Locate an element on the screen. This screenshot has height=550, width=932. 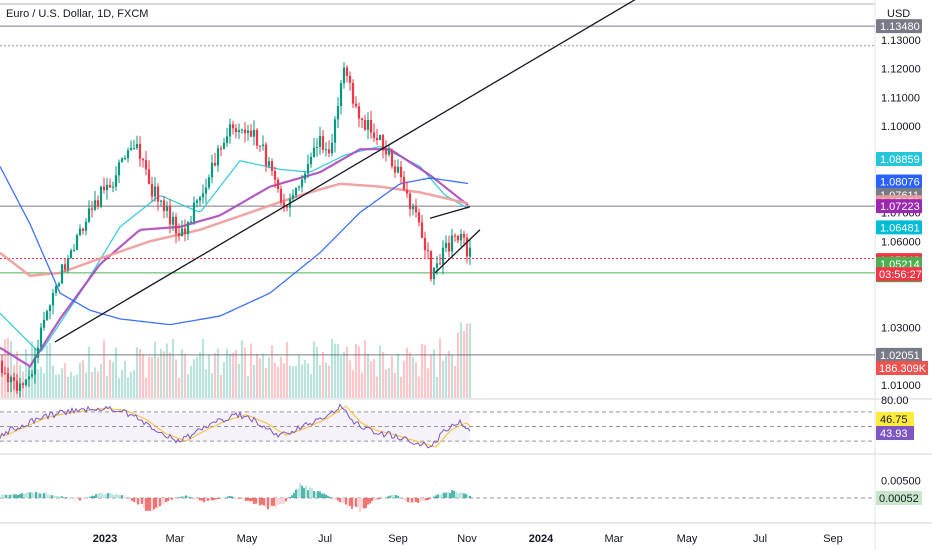
rsi-pane: 80.00 46.75 43.93 is located at coordinates (457, 422).